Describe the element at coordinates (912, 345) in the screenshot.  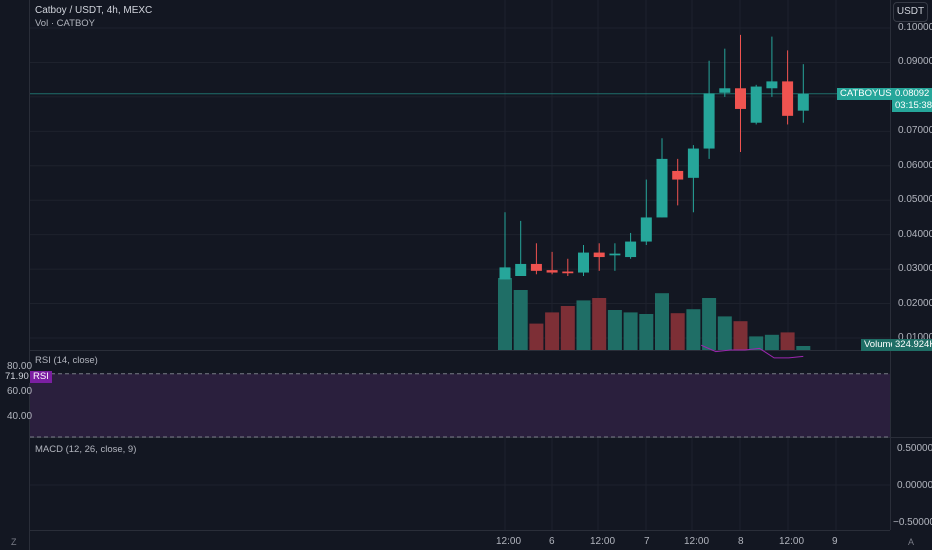
I see `volume-tag-value: 324.924K` at that location.